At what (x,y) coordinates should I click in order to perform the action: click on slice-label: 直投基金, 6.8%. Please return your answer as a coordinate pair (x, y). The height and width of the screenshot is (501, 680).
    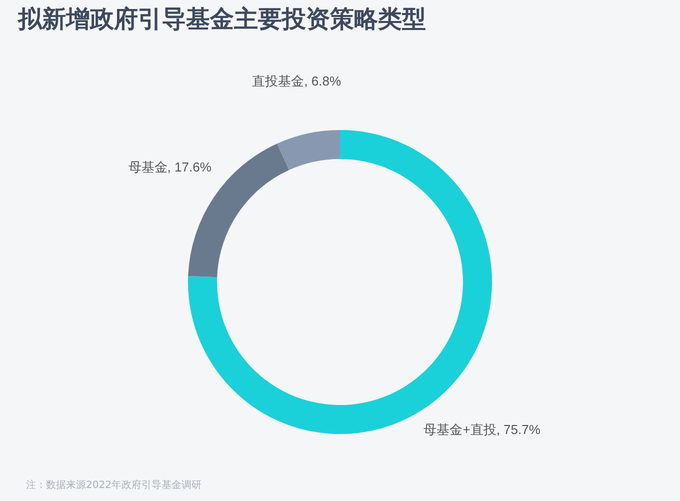
    Looking at the image, I should click on (297, 81).